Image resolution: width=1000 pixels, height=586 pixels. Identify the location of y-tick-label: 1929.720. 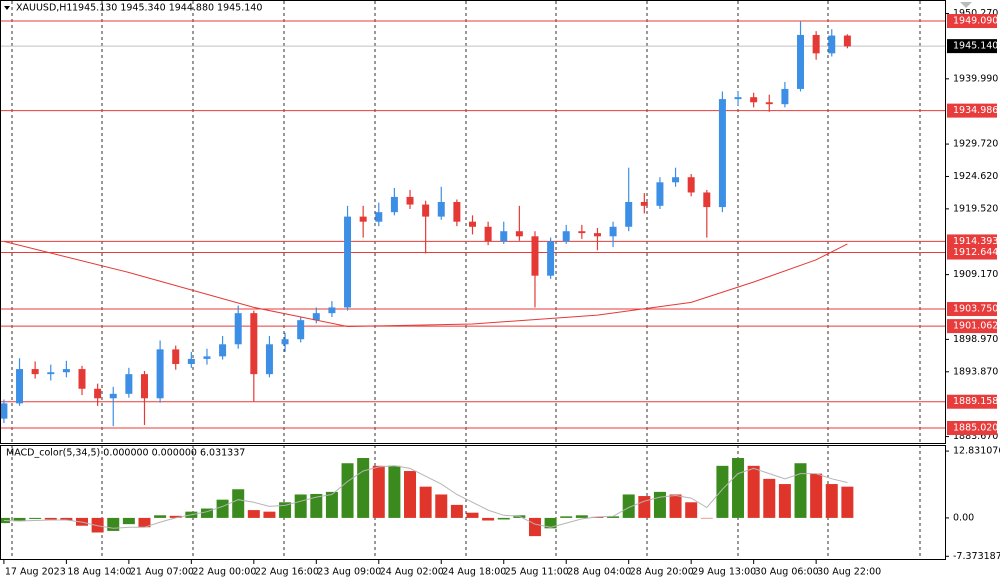
(975, 144).